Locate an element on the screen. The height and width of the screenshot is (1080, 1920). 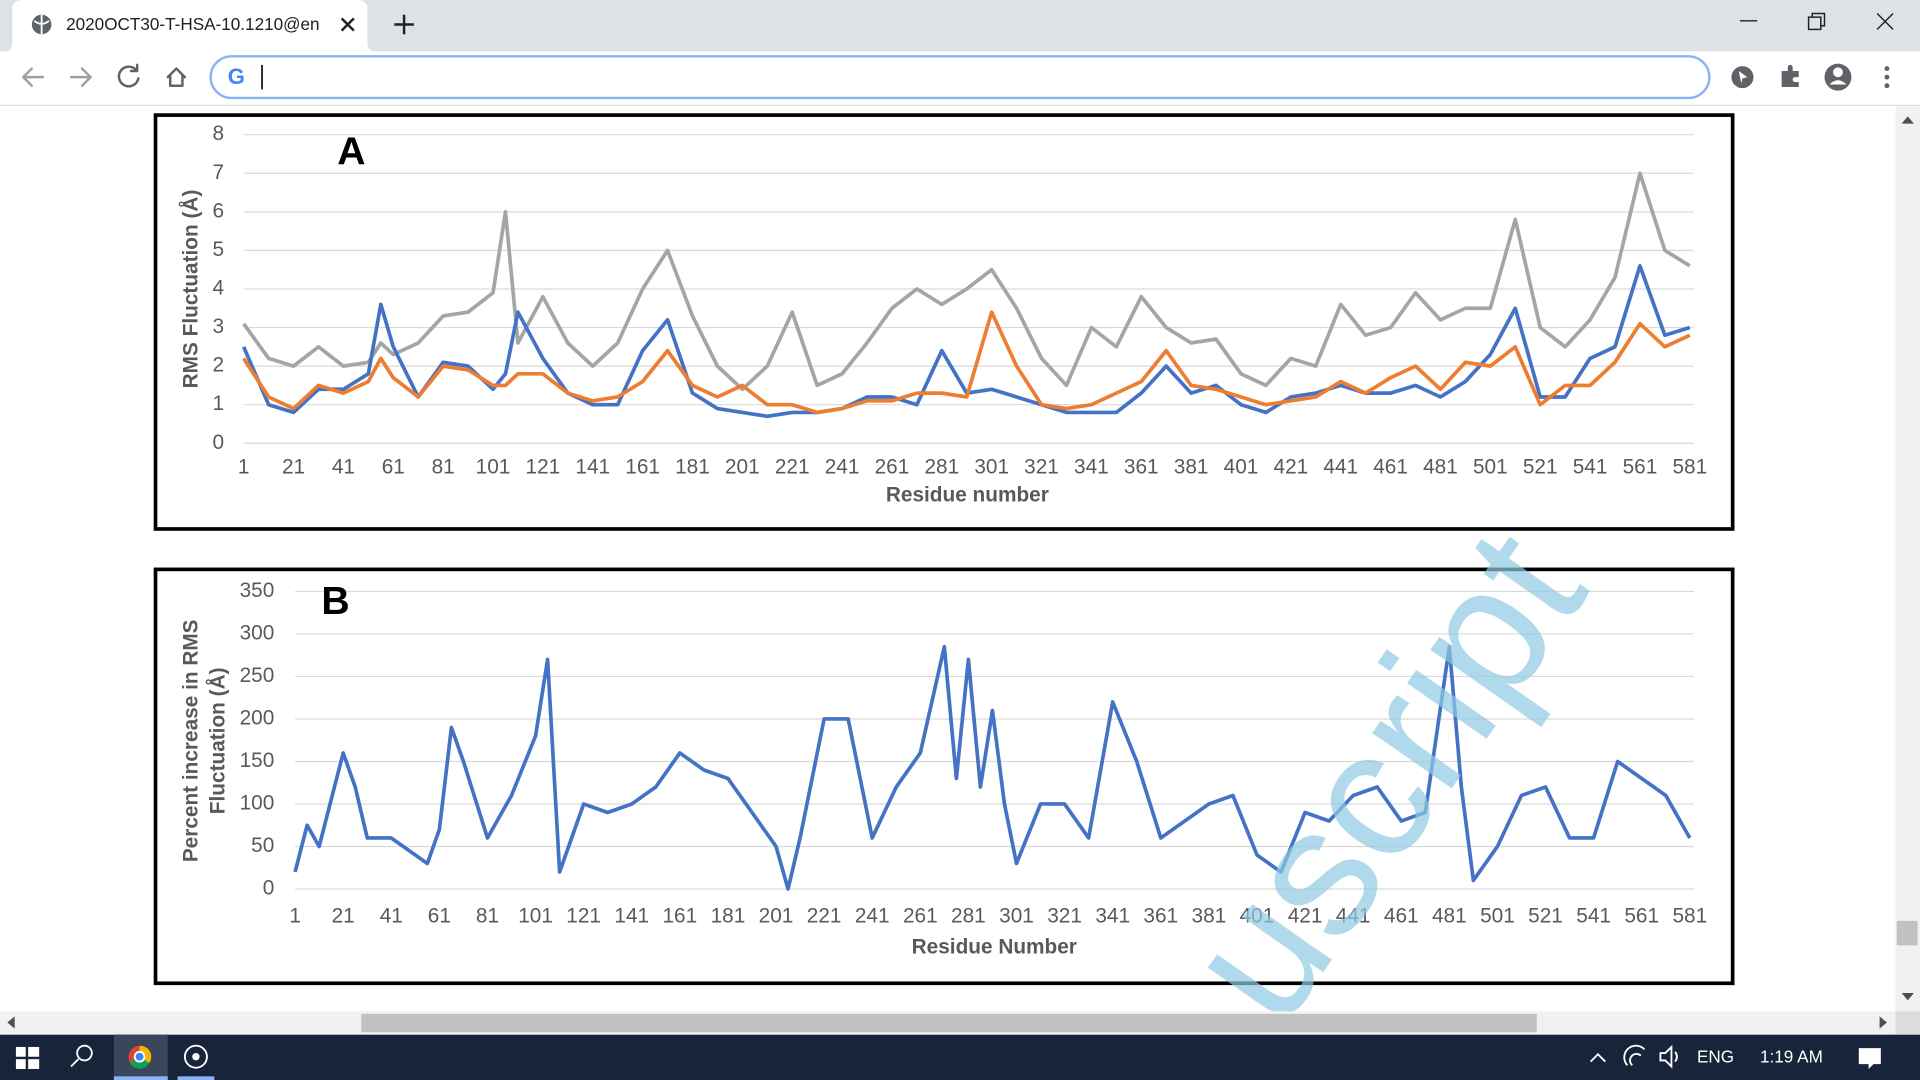
notification-button is located at coordinates (1869, 1058).